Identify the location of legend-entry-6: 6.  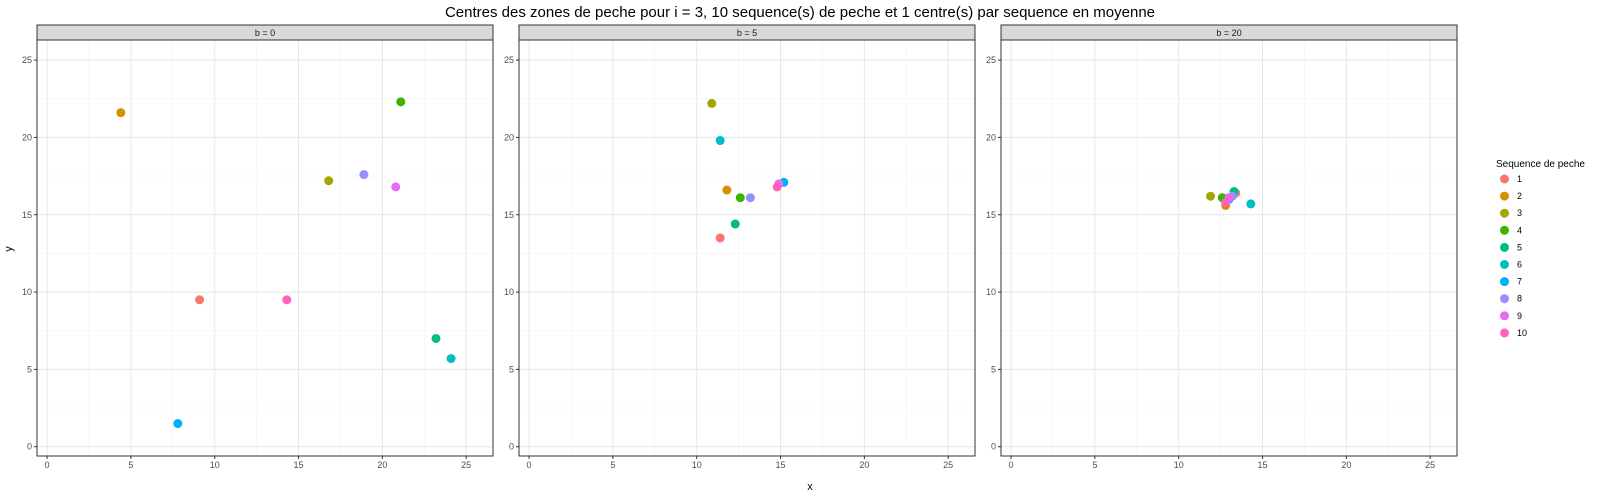
(1509, 265).